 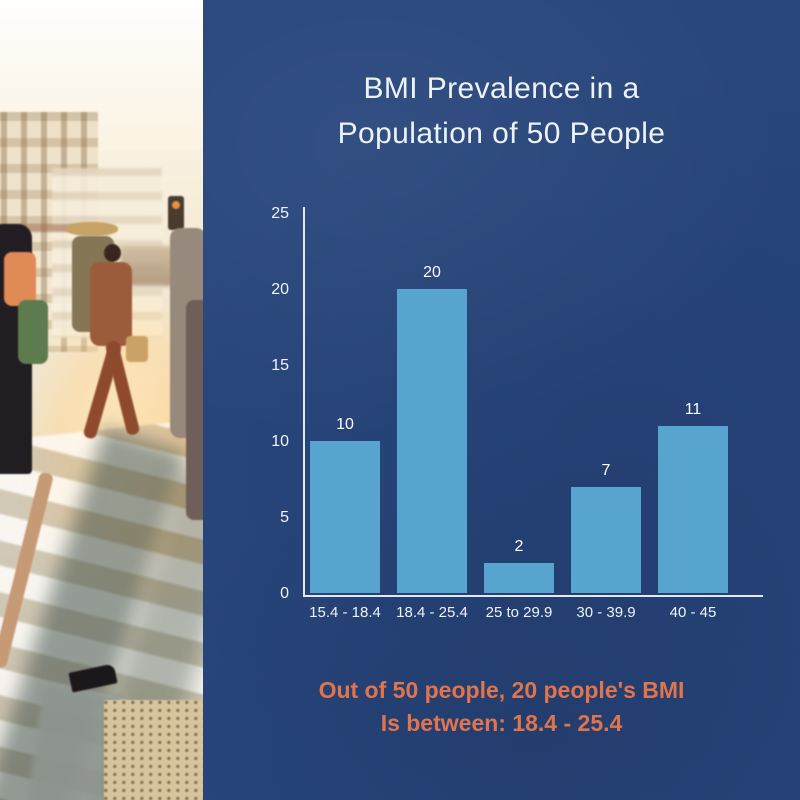 What do you see at coordinates (280, 365) in the screenshot?
I see `y-tick-label: 15` at bounding box center [280, 365].